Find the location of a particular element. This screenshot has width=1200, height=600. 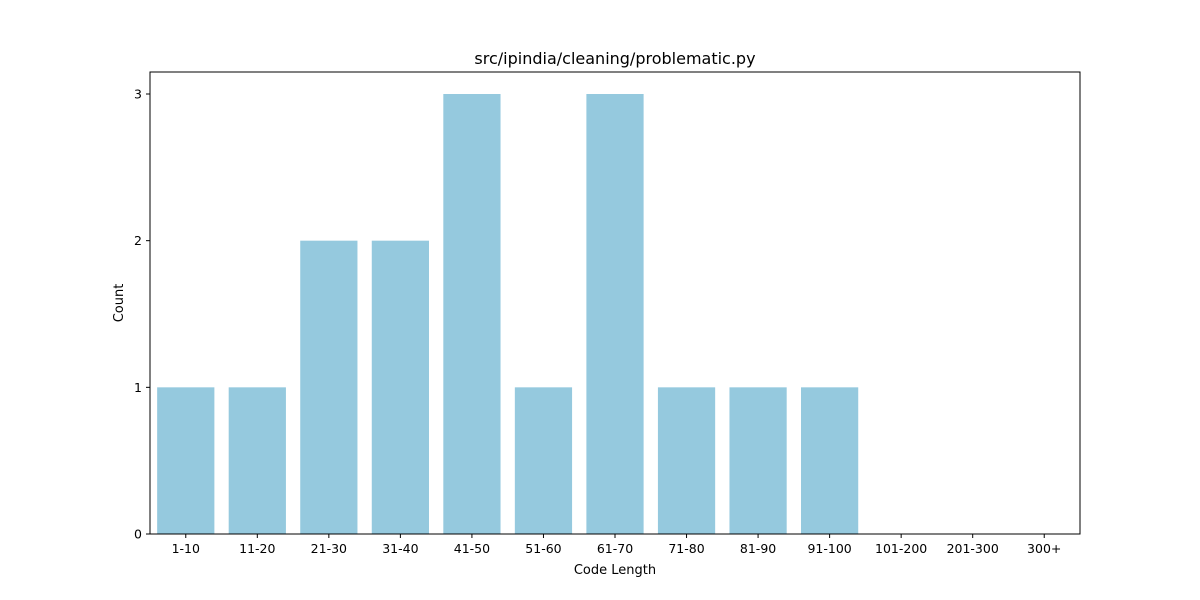

x-tick-label: 11-20 is located at coordinates (257, 548).